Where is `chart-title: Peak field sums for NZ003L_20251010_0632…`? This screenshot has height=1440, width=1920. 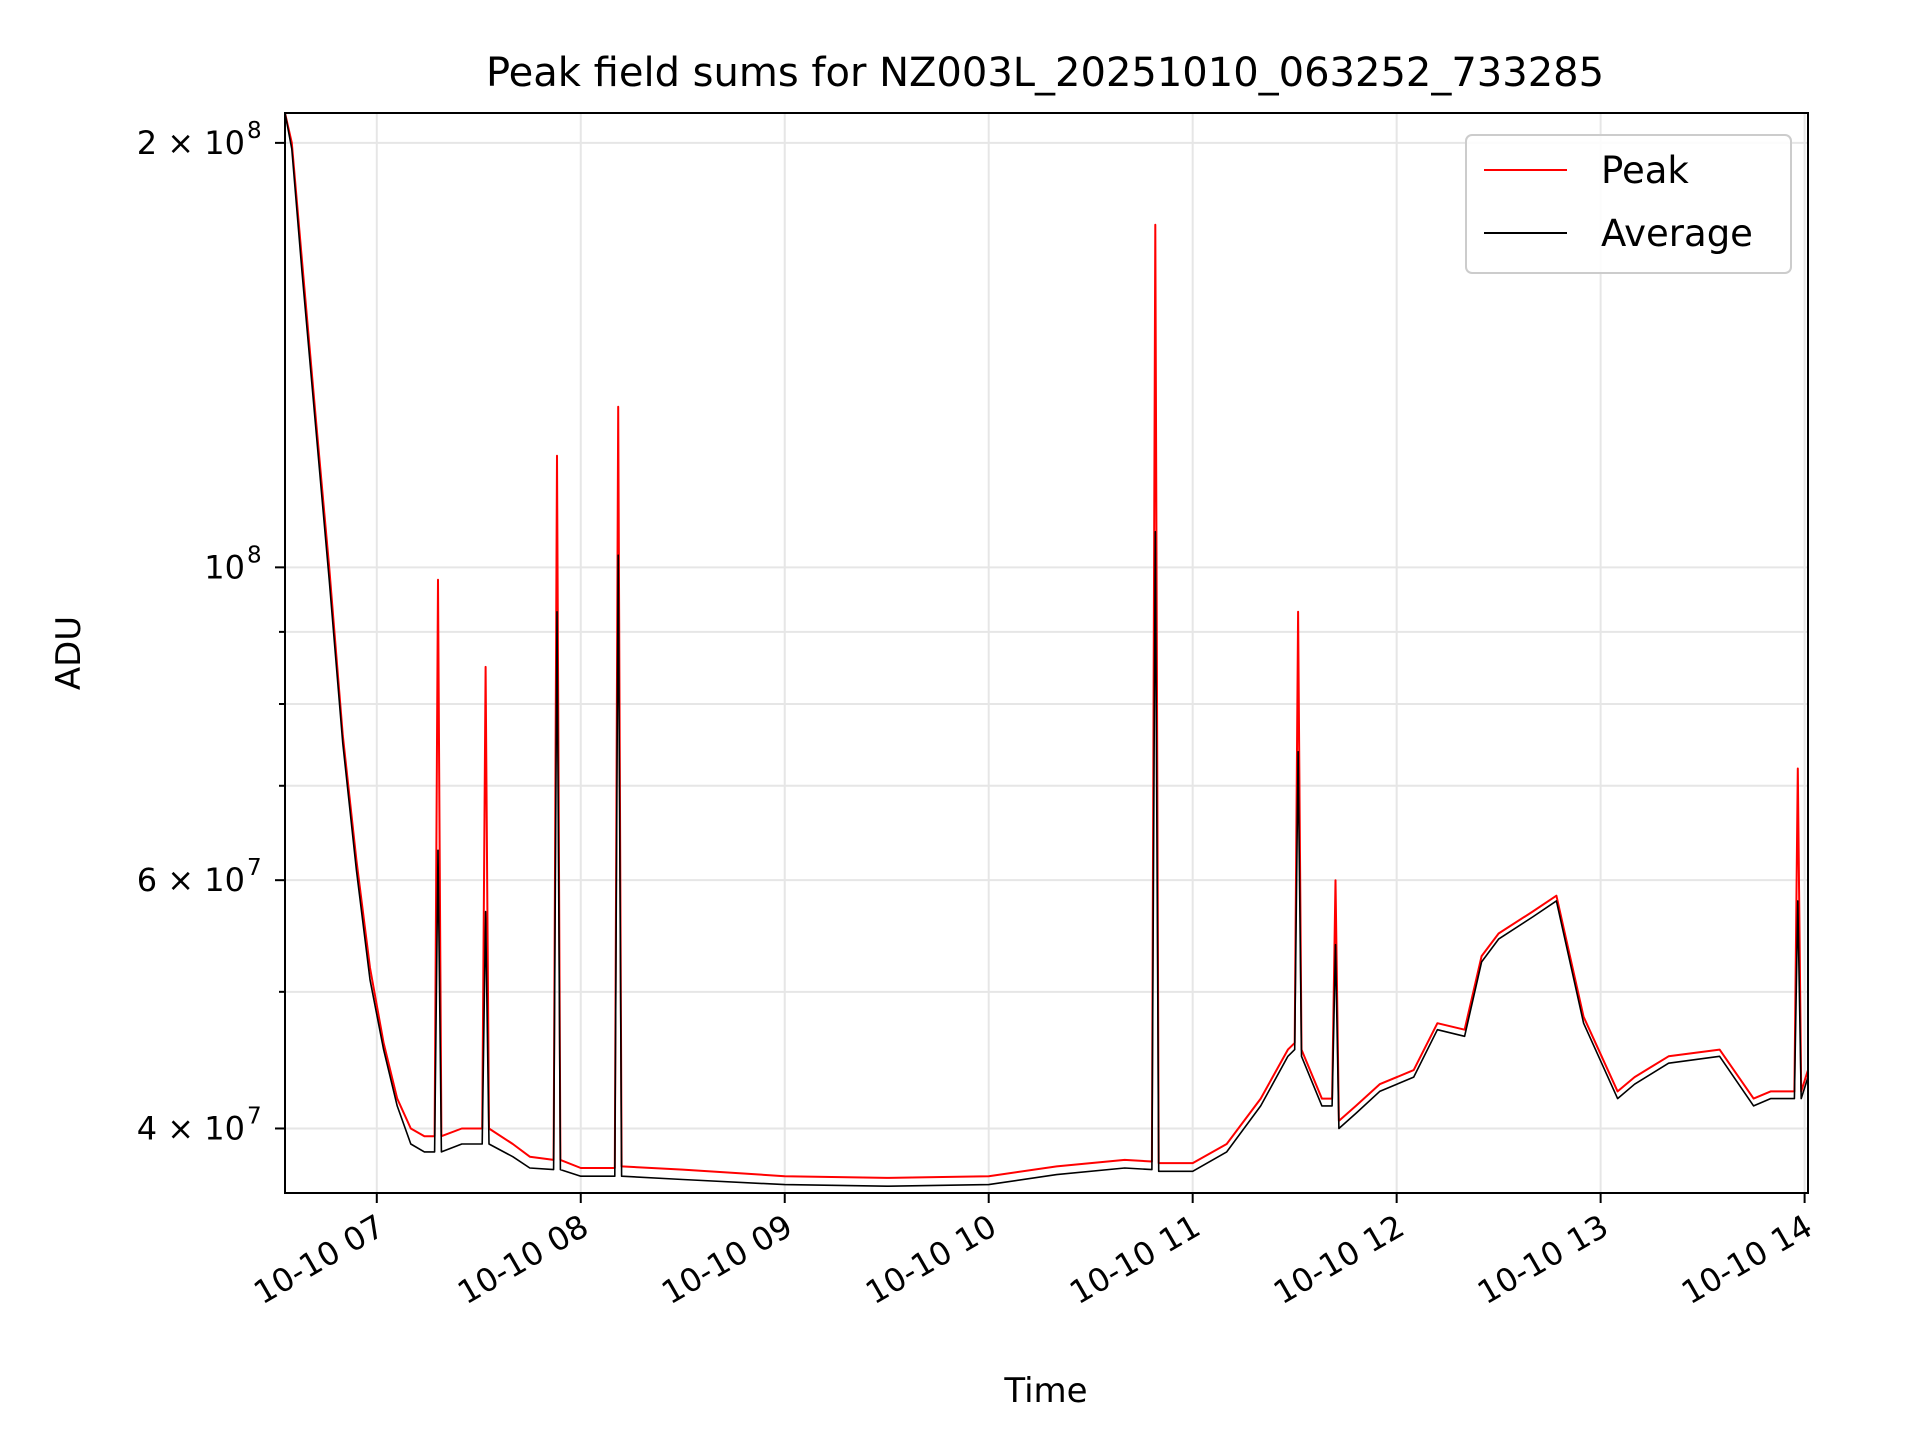
chart-title: Peak field sums for NZ003L_20251010_0632… is located at coordinates (1045, 73).